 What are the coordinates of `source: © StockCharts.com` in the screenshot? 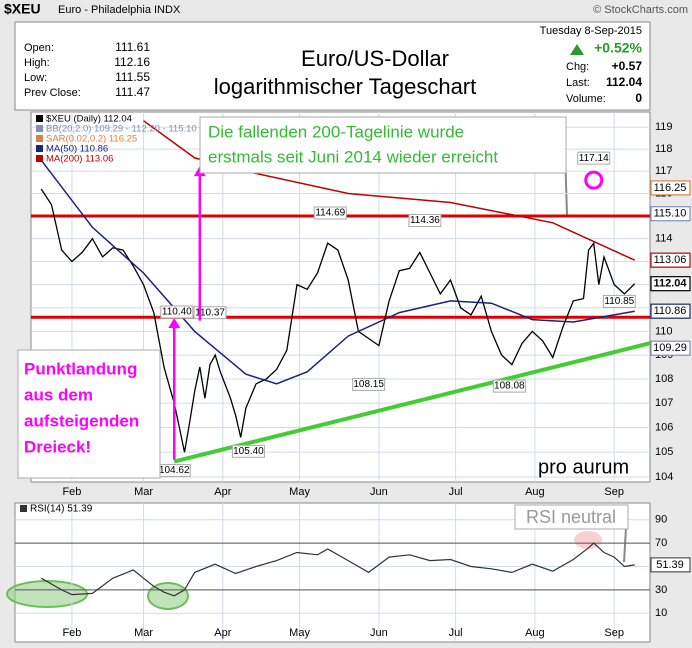 It's located at (640, 10).